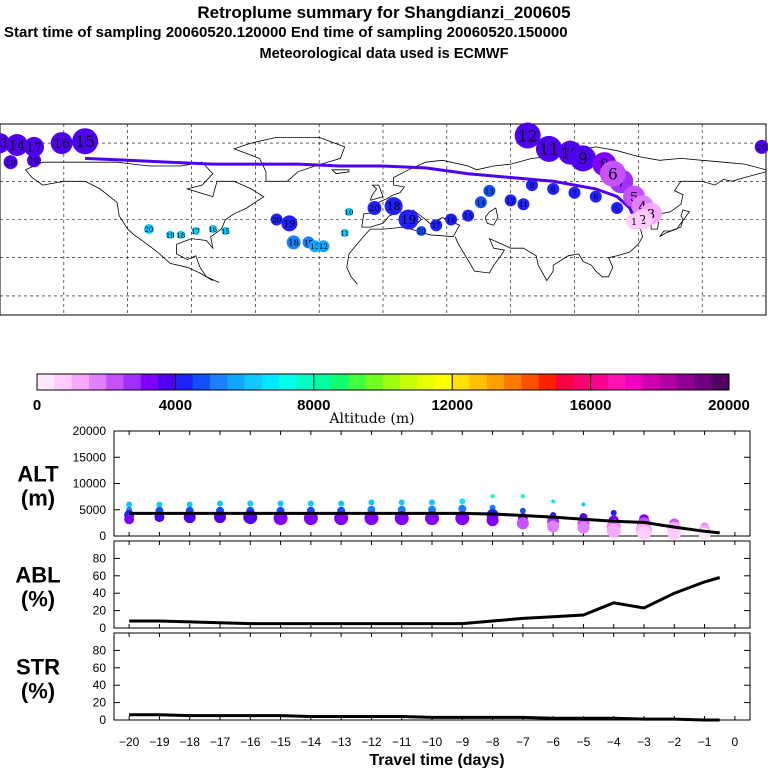 The width and height of the screenshot is (768, 768). I want to click on x-tick-label: −6, so click(553, 742).